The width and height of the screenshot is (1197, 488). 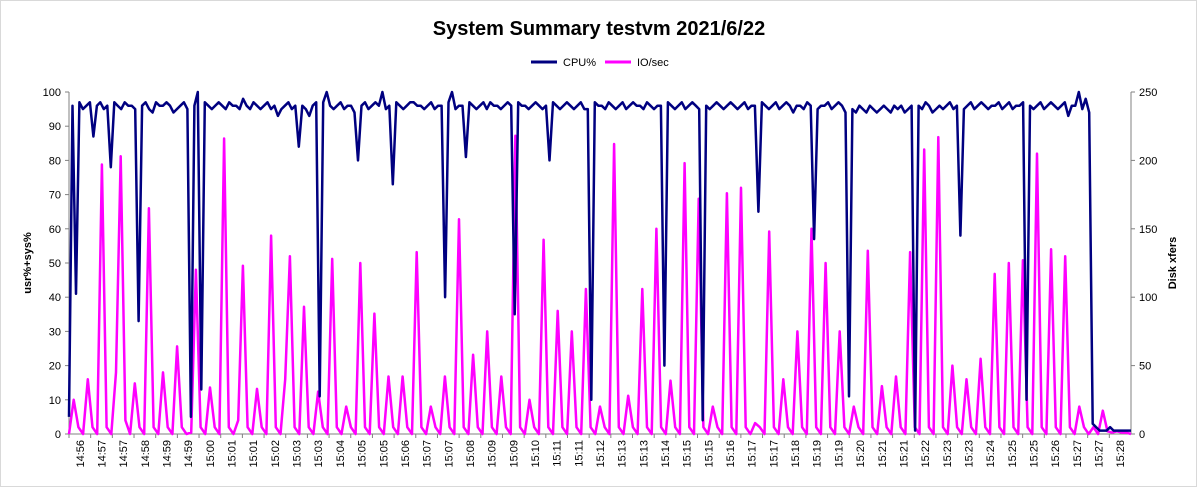 What do you see at coordinates (406, 454) in the screenshot?
I see `x-tick-label: 15:06` at bounding box center [406, 454].